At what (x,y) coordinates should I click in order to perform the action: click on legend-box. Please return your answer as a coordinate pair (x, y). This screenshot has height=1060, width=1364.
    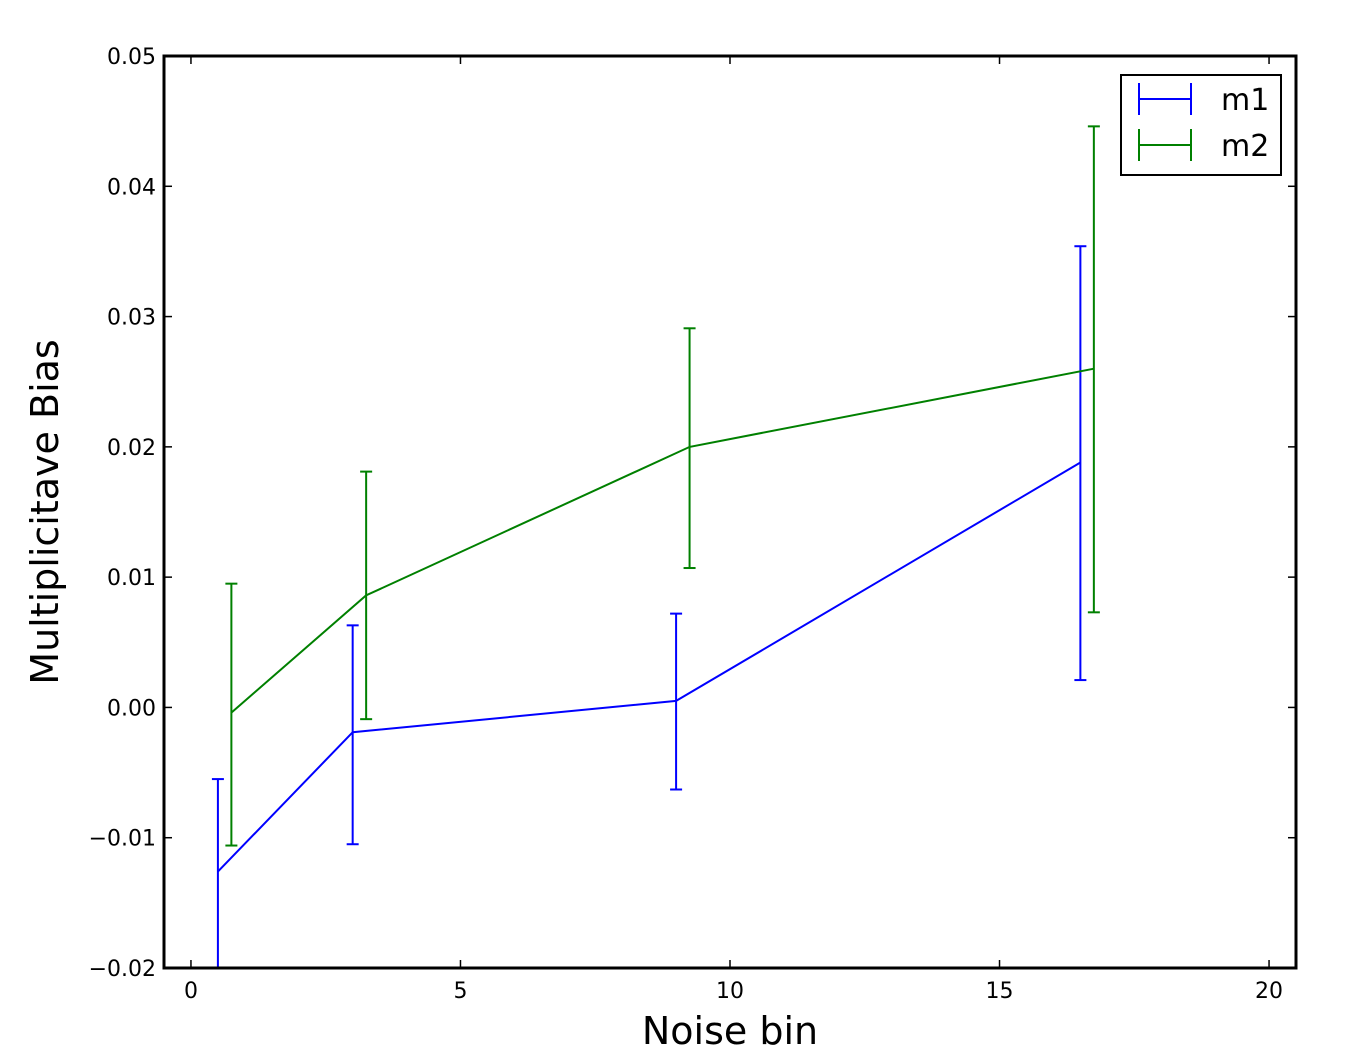
    Looking at the image, I should click on (1201, 125).